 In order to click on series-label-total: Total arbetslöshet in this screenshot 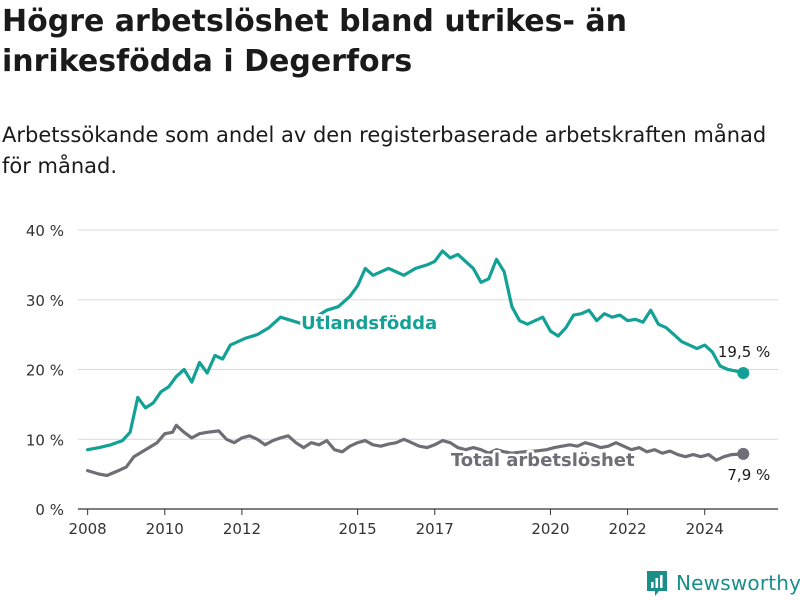, I will do `click(543, 460)`.